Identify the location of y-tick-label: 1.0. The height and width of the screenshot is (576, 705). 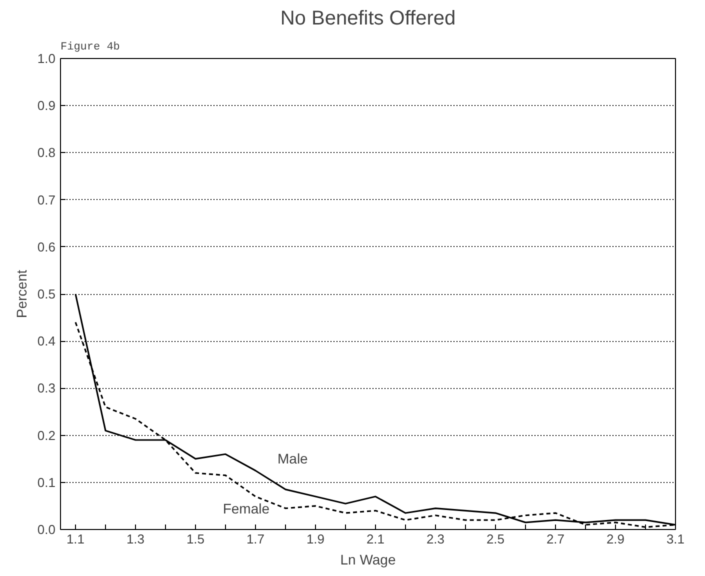
(46, 58).